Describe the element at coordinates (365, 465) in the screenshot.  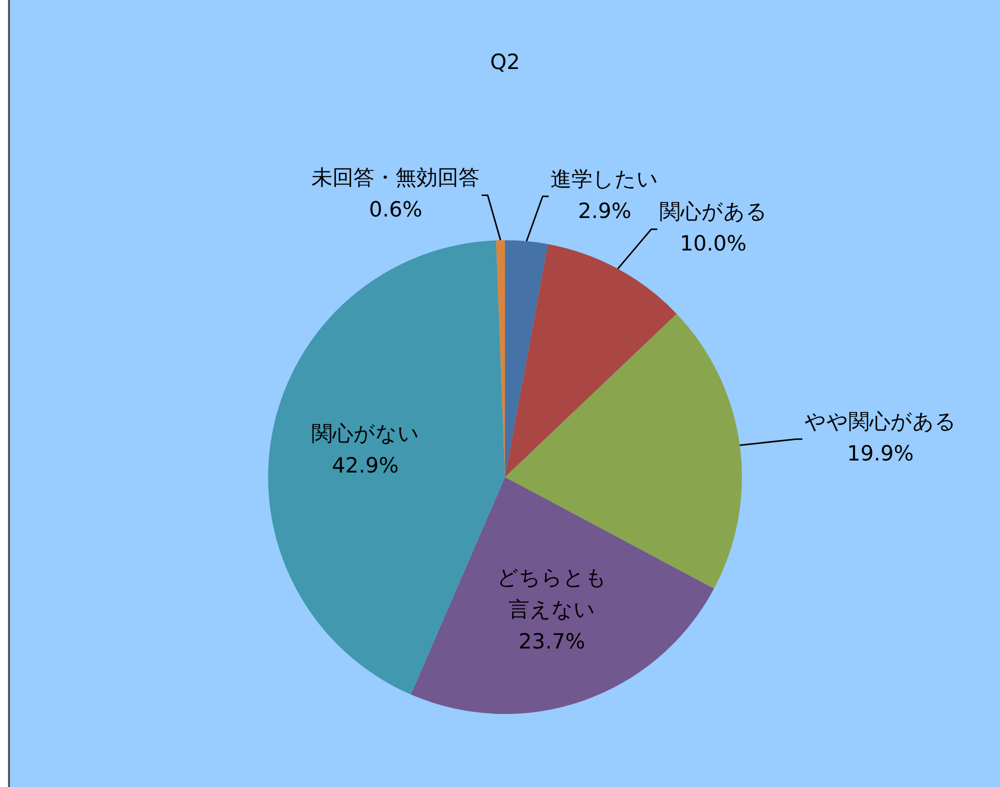
I see `data-label: 42.9%` at that location.